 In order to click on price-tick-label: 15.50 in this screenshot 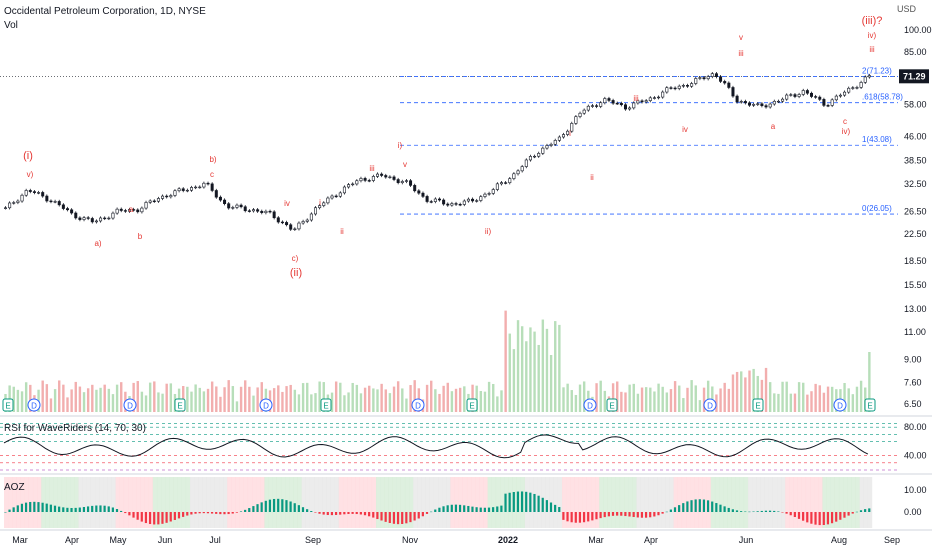, I will do `click(915, 285)`.